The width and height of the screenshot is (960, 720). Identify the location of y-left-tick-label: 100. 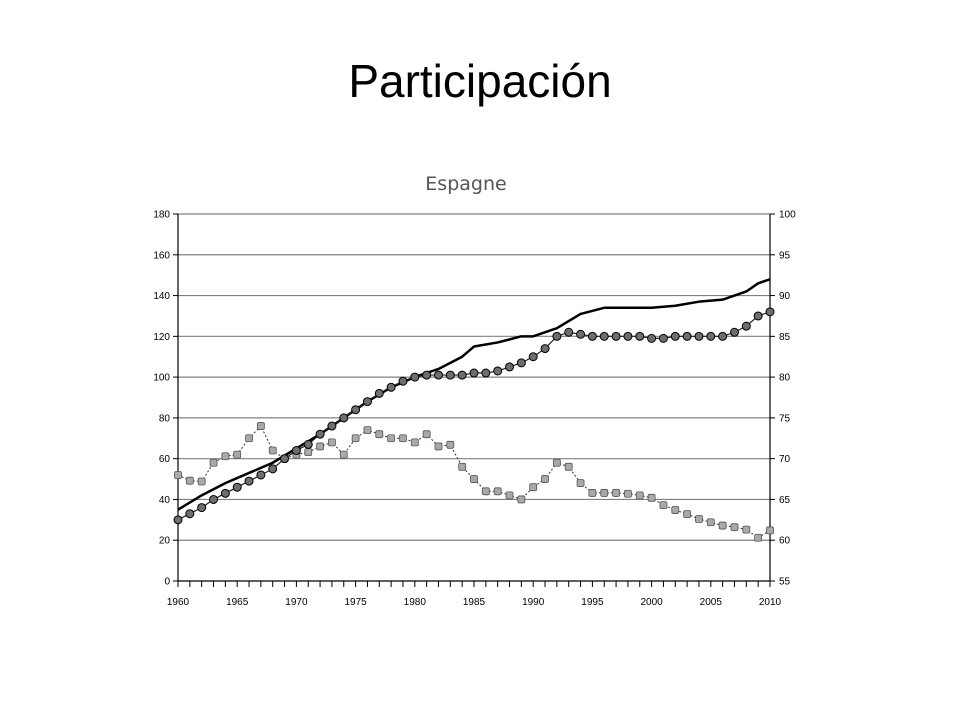
(161, 378).